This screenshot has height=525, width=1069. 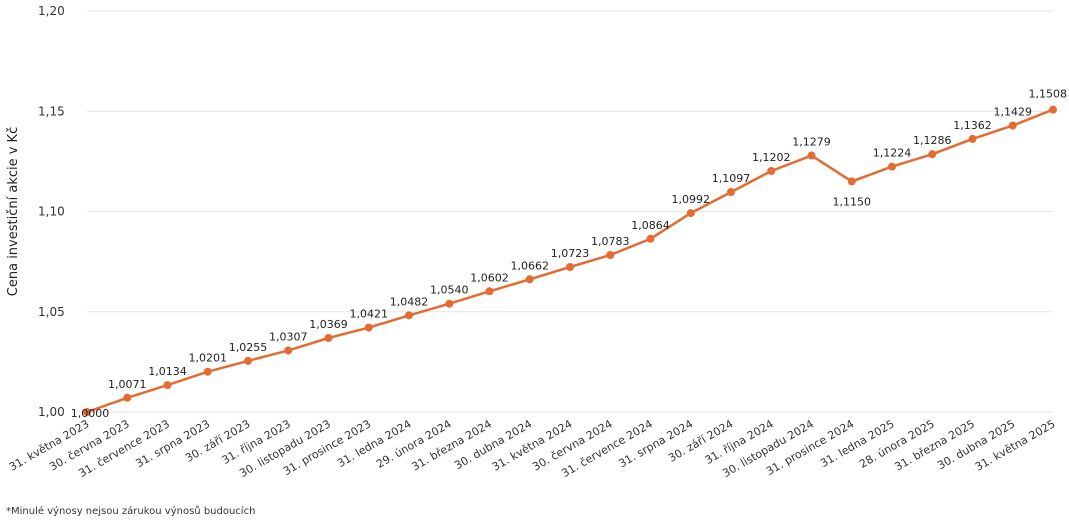 What do you see at coordinates (51, 212) in the screenshot?
I see `y-tick-label: 1,10` at bounding box center [51, 212].